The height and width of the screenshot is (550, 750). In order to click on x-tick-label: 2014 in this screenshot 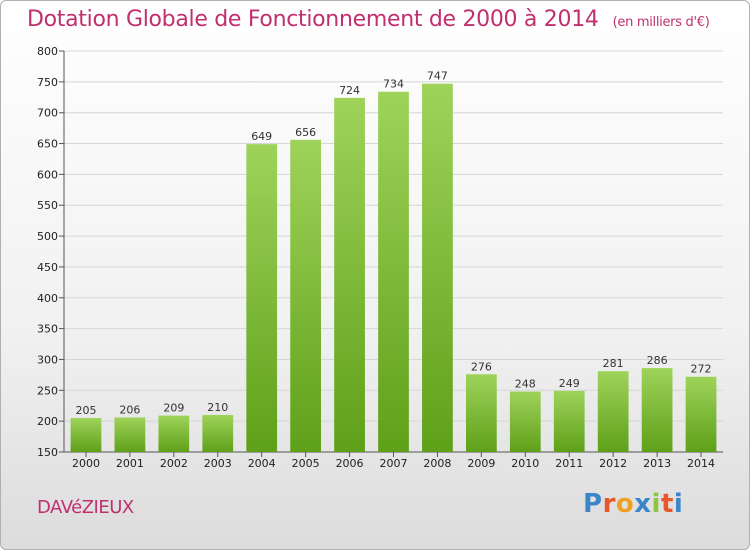, I will do `click(701, 463)`.